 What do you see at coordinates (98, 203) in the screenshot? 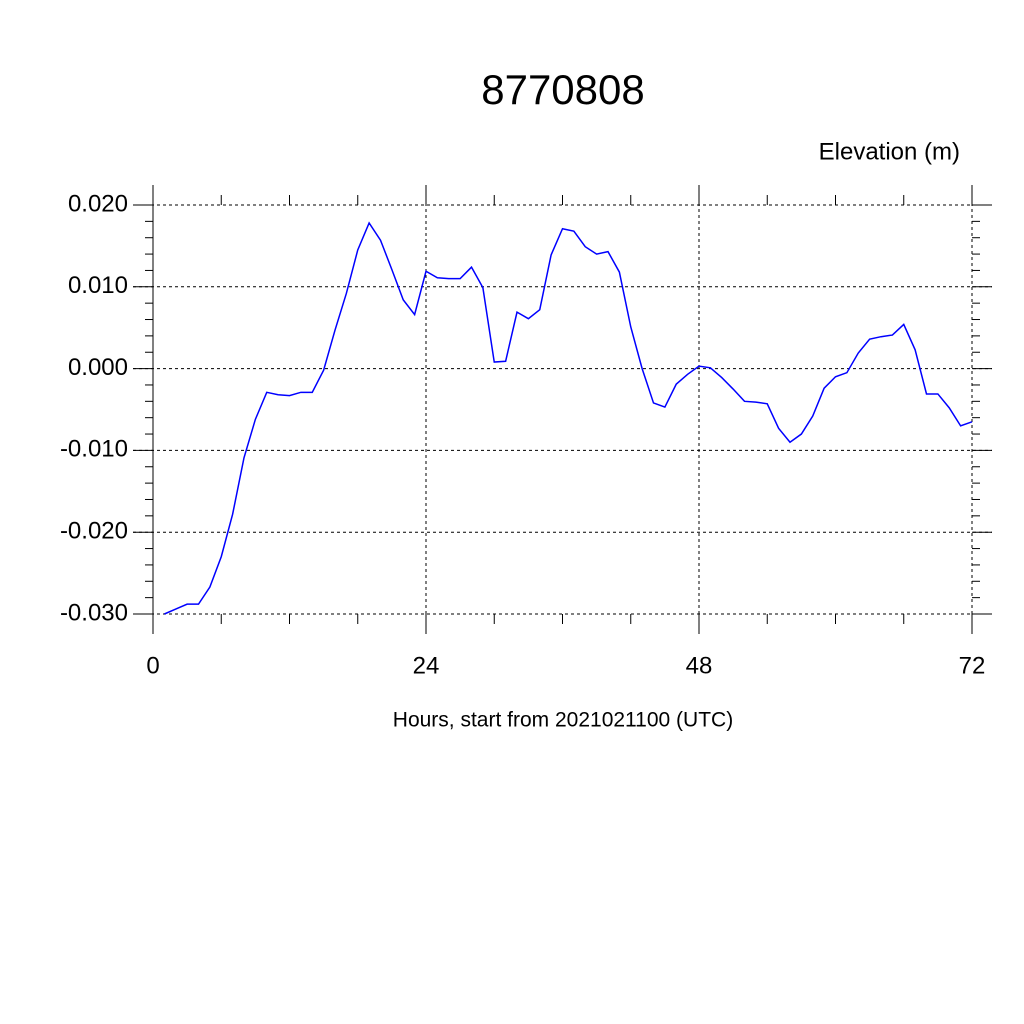
I see `y-tick-label: 0.020` at bounding box center [98, 203].